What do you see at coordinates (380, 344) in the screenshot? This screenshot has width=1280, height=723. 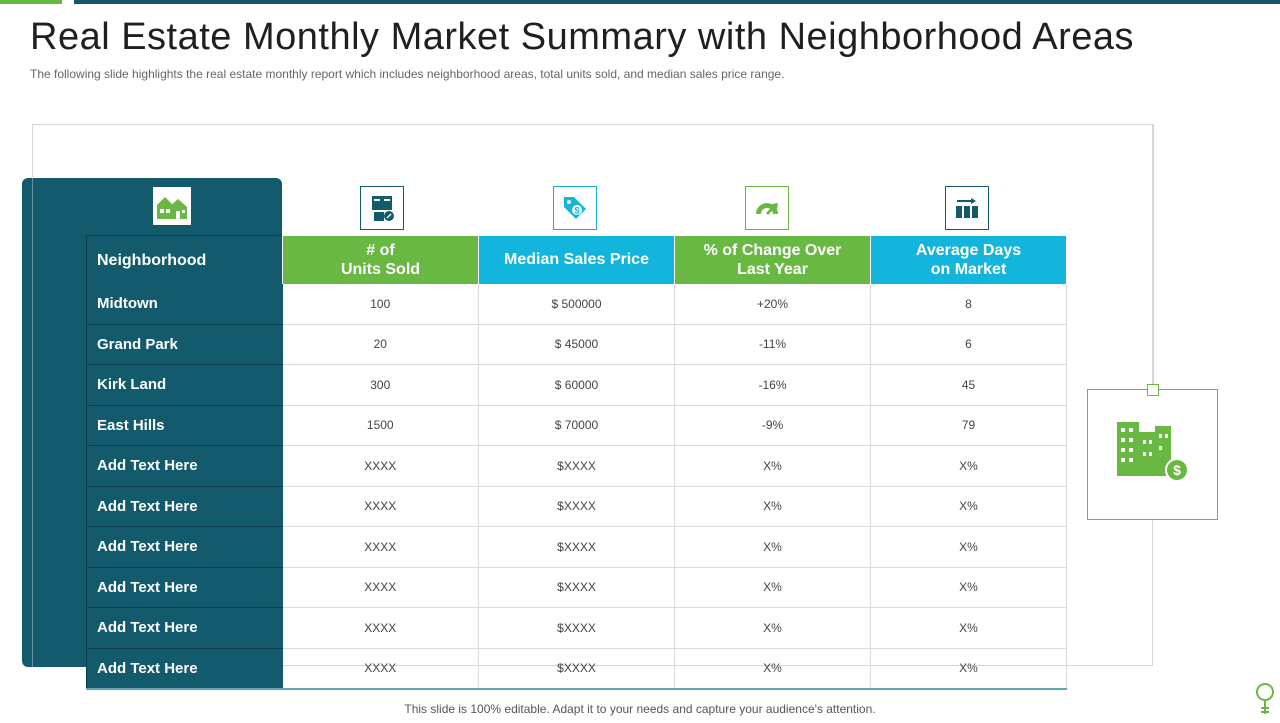 I see `units-sold-cell: 20` at bounding box center [380, 344].